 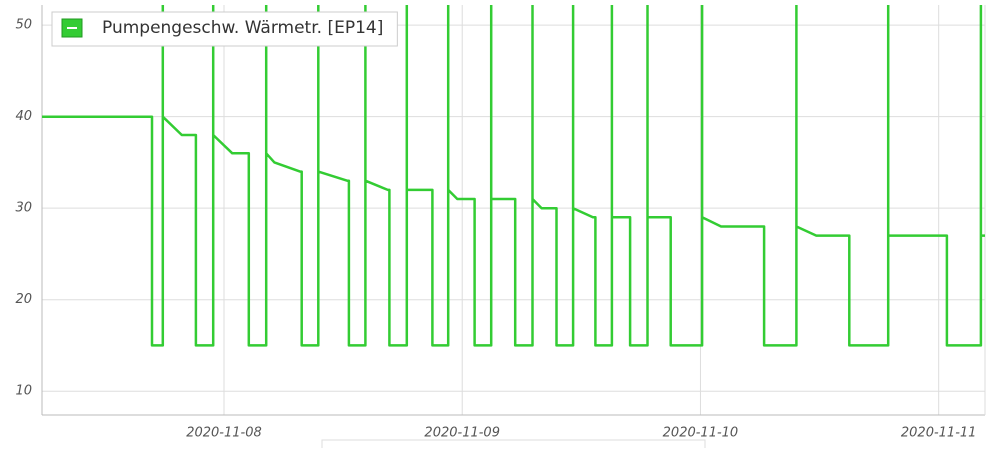 What do you see at coordinates (939, 433) in the screenshot?
I see `x-tick-label: 2020-11-11` at bounding box center [939, 433].